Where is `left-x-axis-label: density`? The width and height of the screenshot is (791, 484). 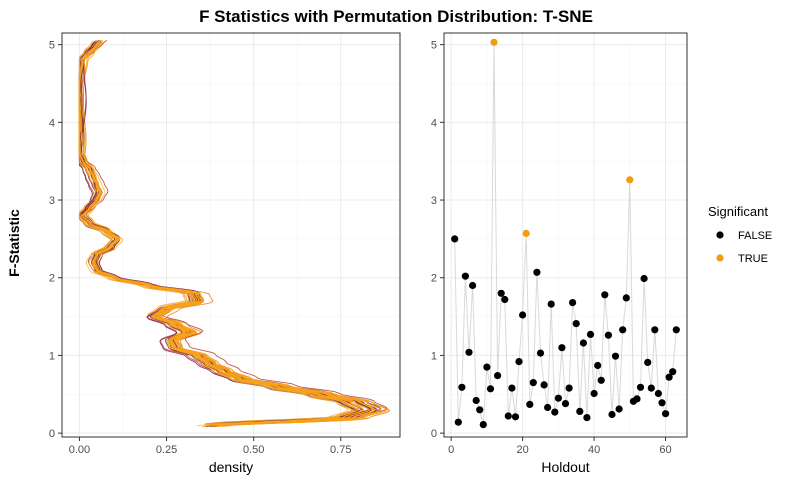
left-x-axis-label: density is located at coordinates (231, 467).